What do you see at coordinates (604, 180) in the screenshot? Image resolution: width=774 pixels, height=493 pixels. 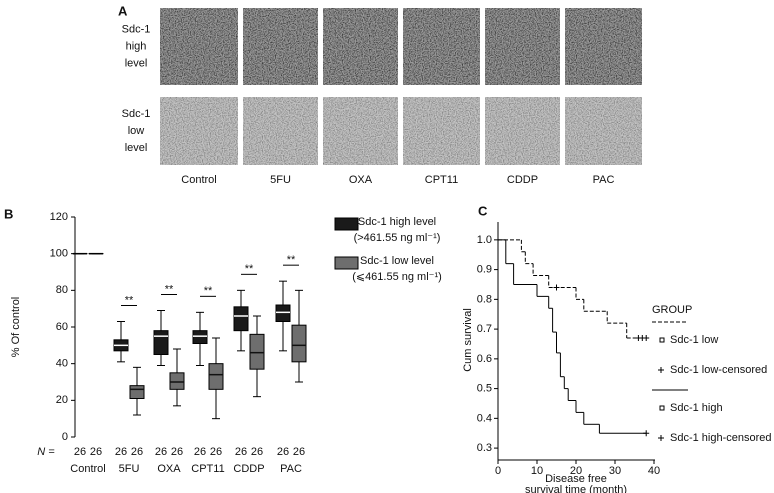 I see `column-label: PAC` at bounding box center [604, 180].